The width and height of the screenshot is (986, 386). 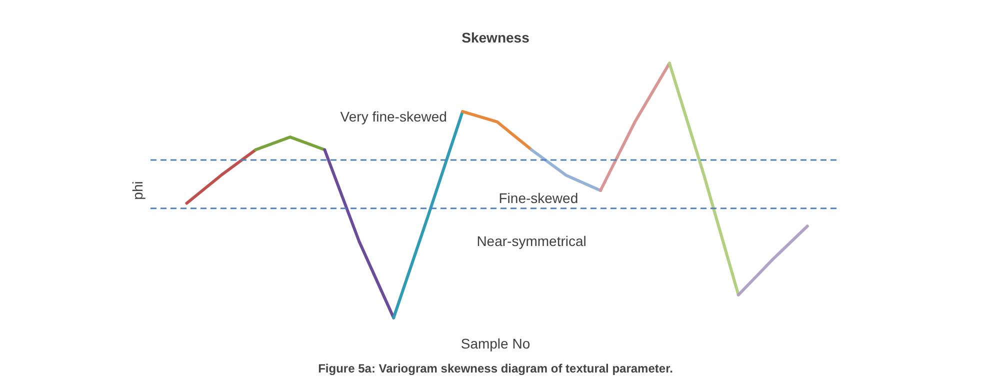 What do you see at coordinates (538, 198) in the screenshot?
I see `annotation: Fine-skewed` at bounding box center [538, 198].